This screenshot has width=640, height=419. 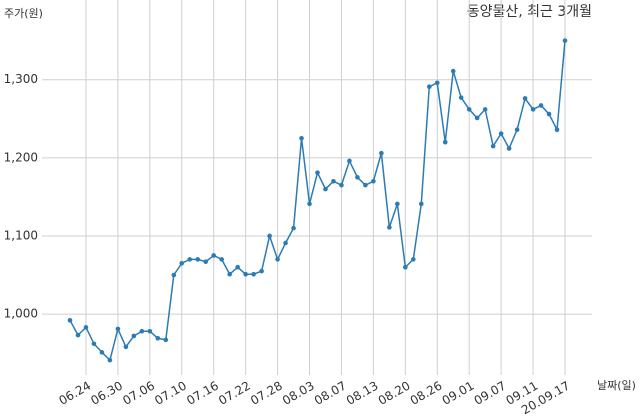 What do you see at coordinates (234, 393) in the screenshot?
I see `x-tick-label: 07.22` at bounding box center [234, 393].